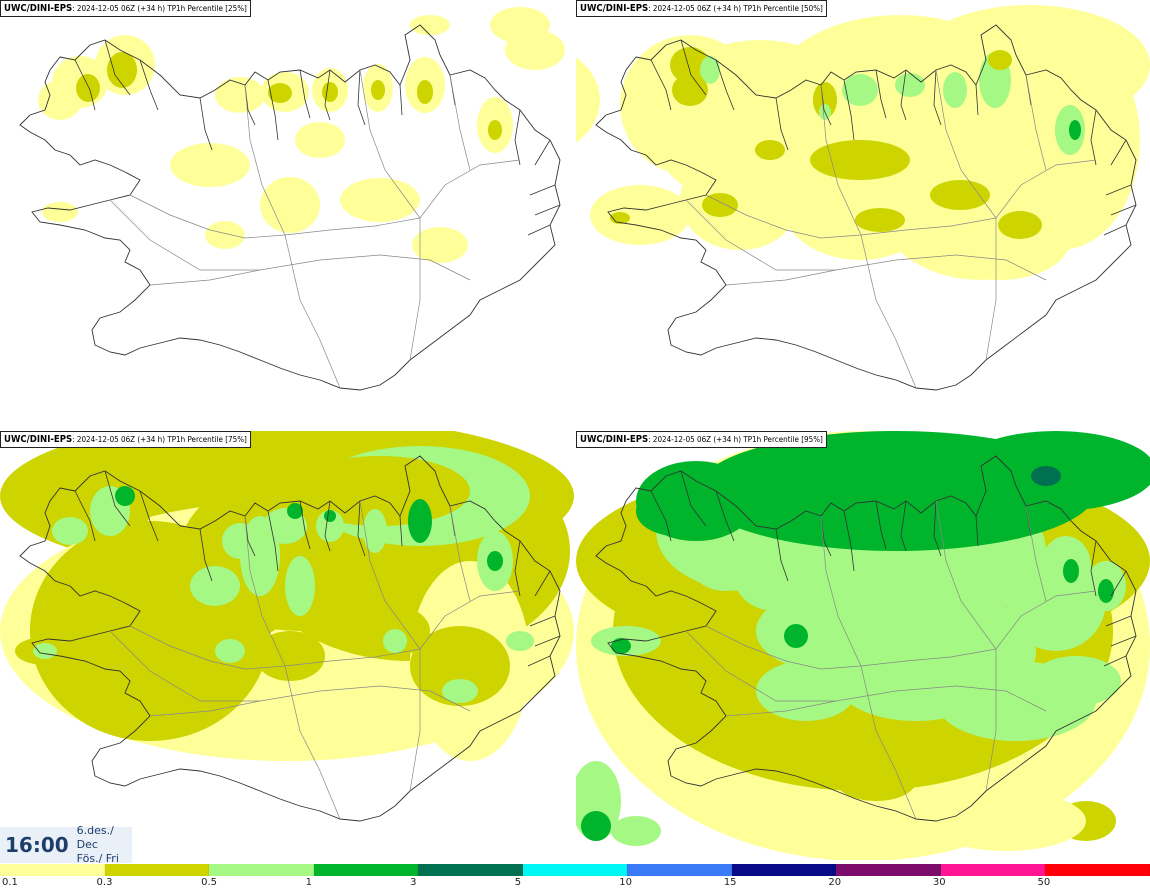 This screenshot has height=891, width=1150. I want to click on model-name: UWC/DINI-EPS, so click(38, 8).